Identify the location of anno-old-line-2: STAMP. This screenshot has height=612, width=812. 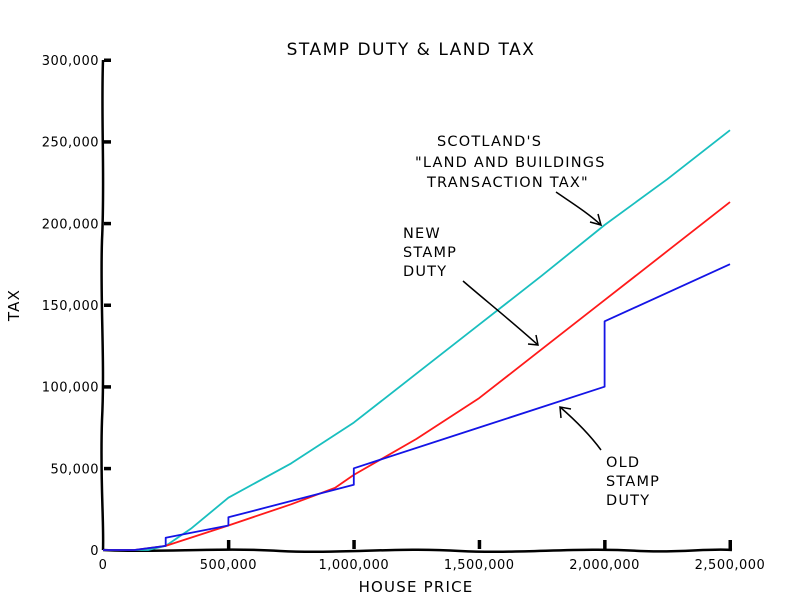
(633, 482).